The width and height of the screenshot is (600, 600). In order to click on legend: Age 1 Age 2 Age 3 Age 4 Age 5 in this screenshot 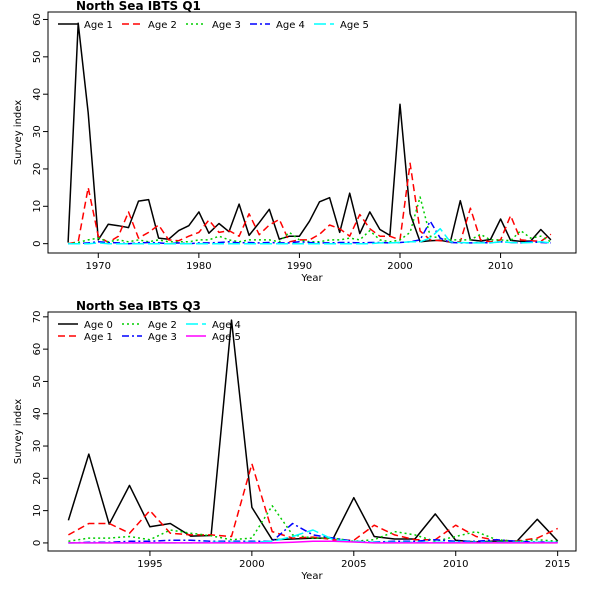, I will do `click(213, 25)`.